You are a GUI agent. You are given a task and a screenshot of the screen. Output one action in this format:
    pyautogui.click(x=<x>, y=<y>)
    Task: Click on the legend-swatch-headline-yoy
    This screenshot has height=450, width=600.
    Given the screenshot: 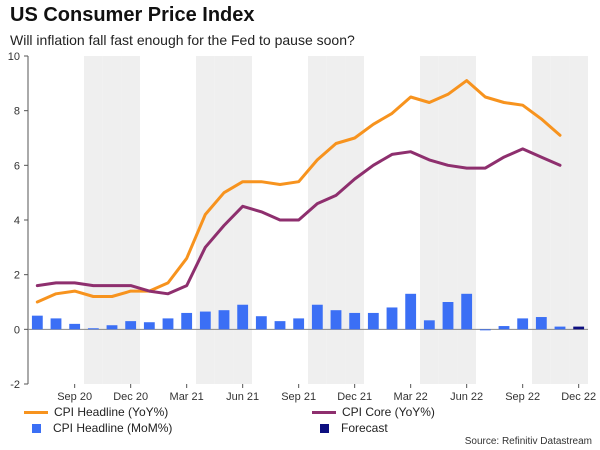 What is the action you would take?
    pyautogui.click(x=36, y=412)
    